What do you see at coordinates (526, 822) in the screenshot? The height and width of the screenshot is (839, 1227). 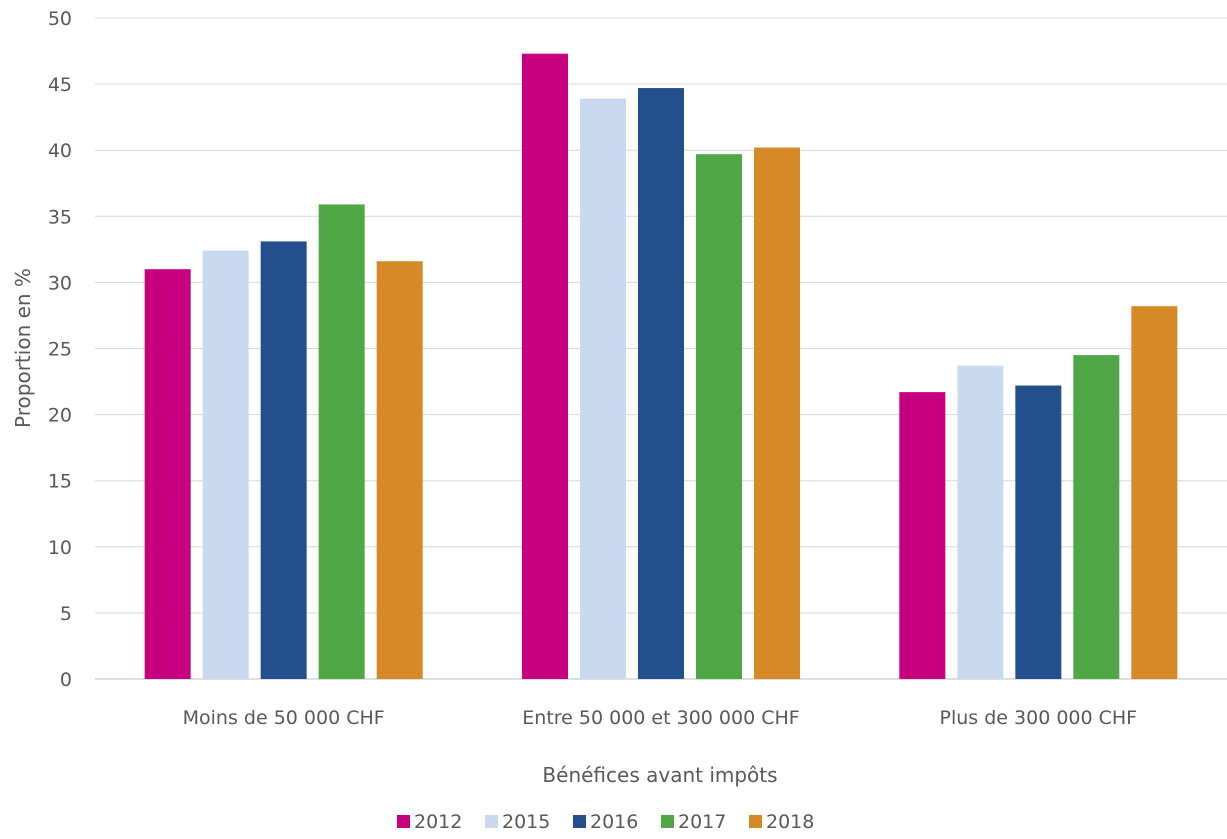 I see `legend-label: 2015` at bounding box center [526, 822].